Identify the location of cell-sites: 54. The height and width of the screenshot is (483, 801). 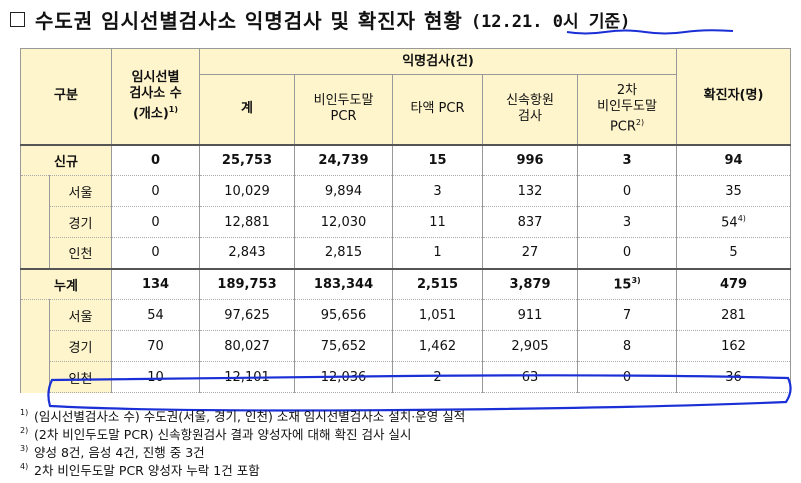
(156, 315).